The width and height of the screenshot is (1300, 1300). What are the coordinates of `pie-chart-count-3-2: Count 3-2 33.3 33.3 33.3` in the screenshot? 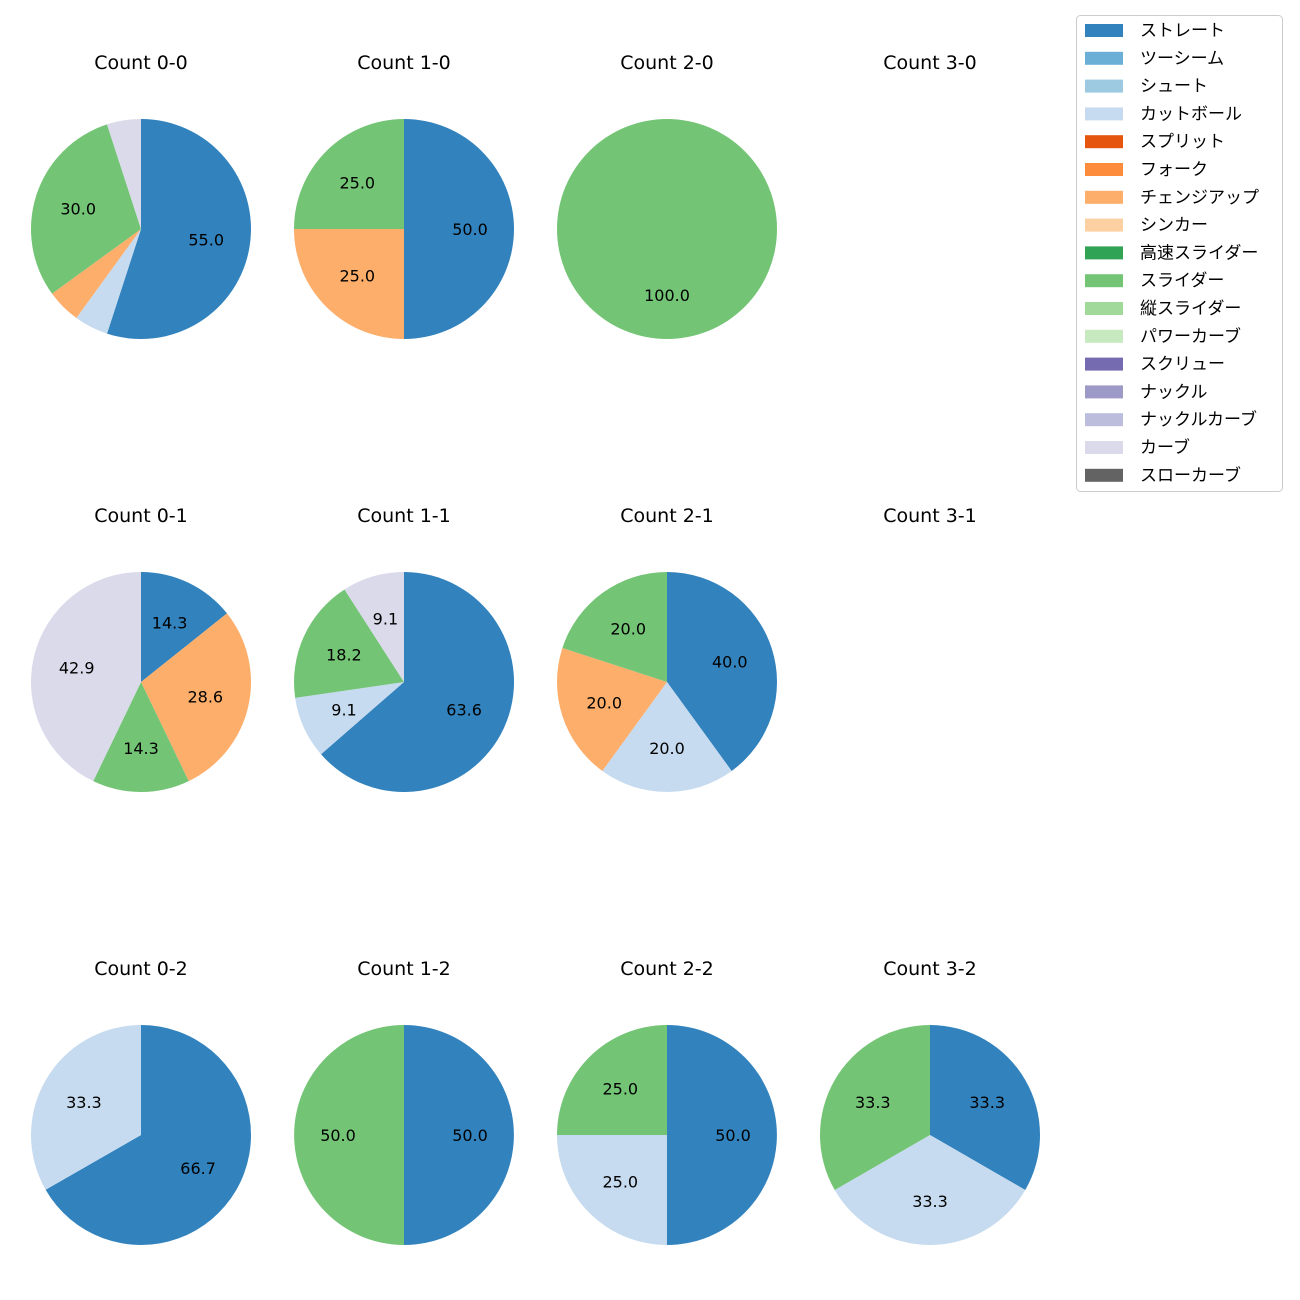 It's located at (930, 1101).